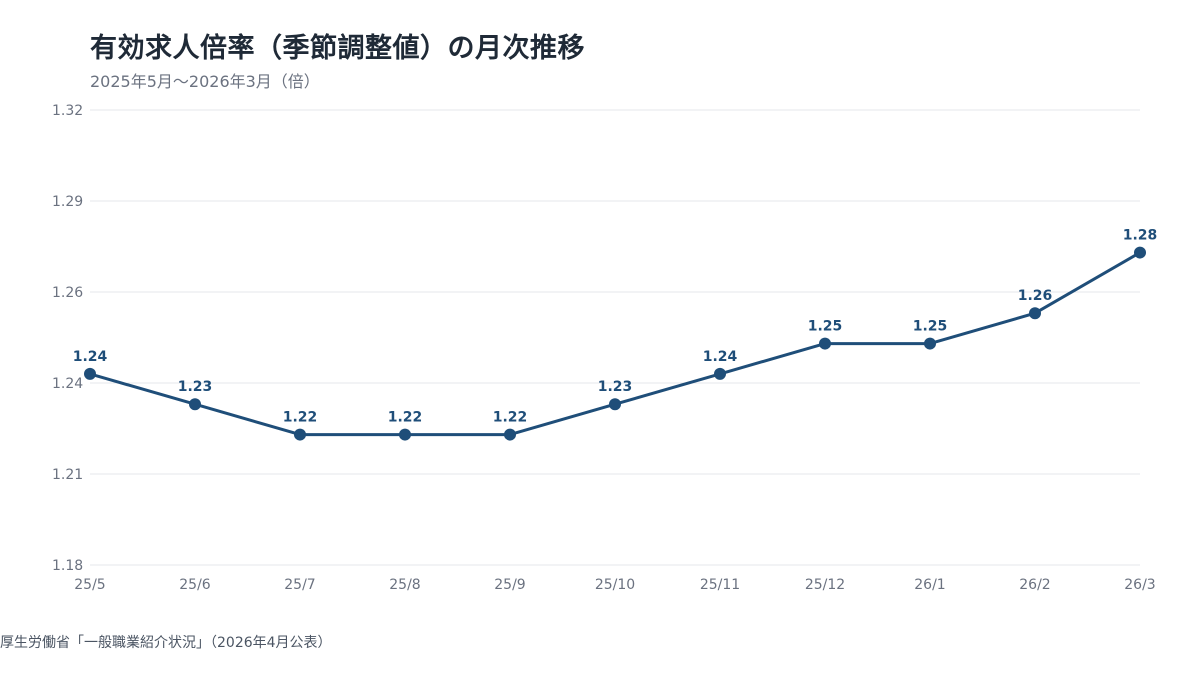 Image resolution: width=1200 pixels, height=675 pixels. I want to click on x-tick-label: 25/11, so click(720, 585).